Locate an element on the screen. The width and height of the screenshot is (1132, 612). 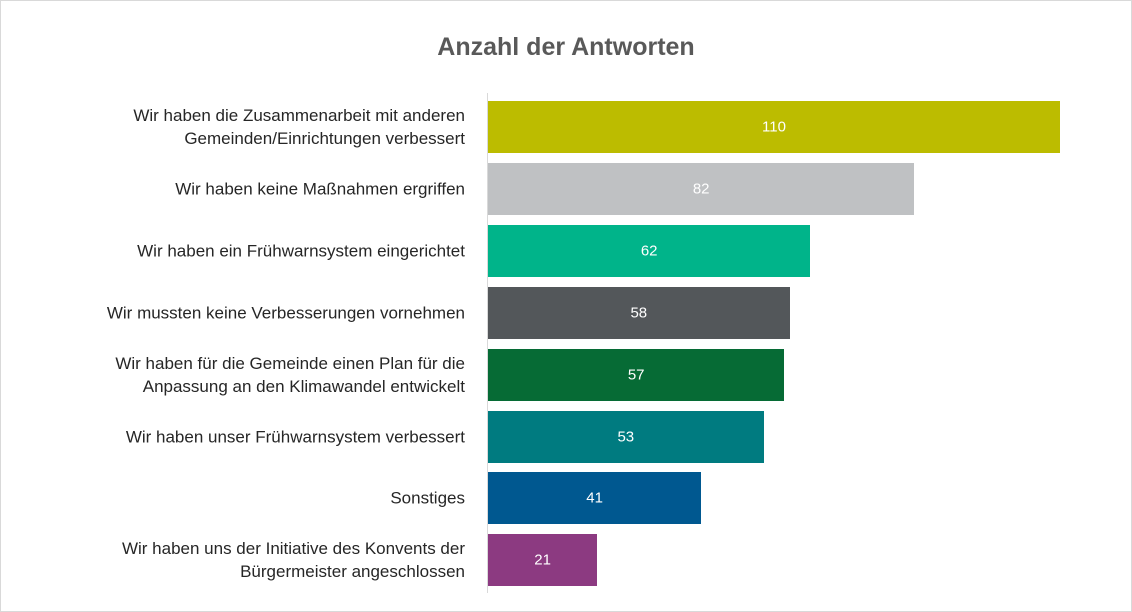
value-label: 62 is located at coordinates (649, 251).